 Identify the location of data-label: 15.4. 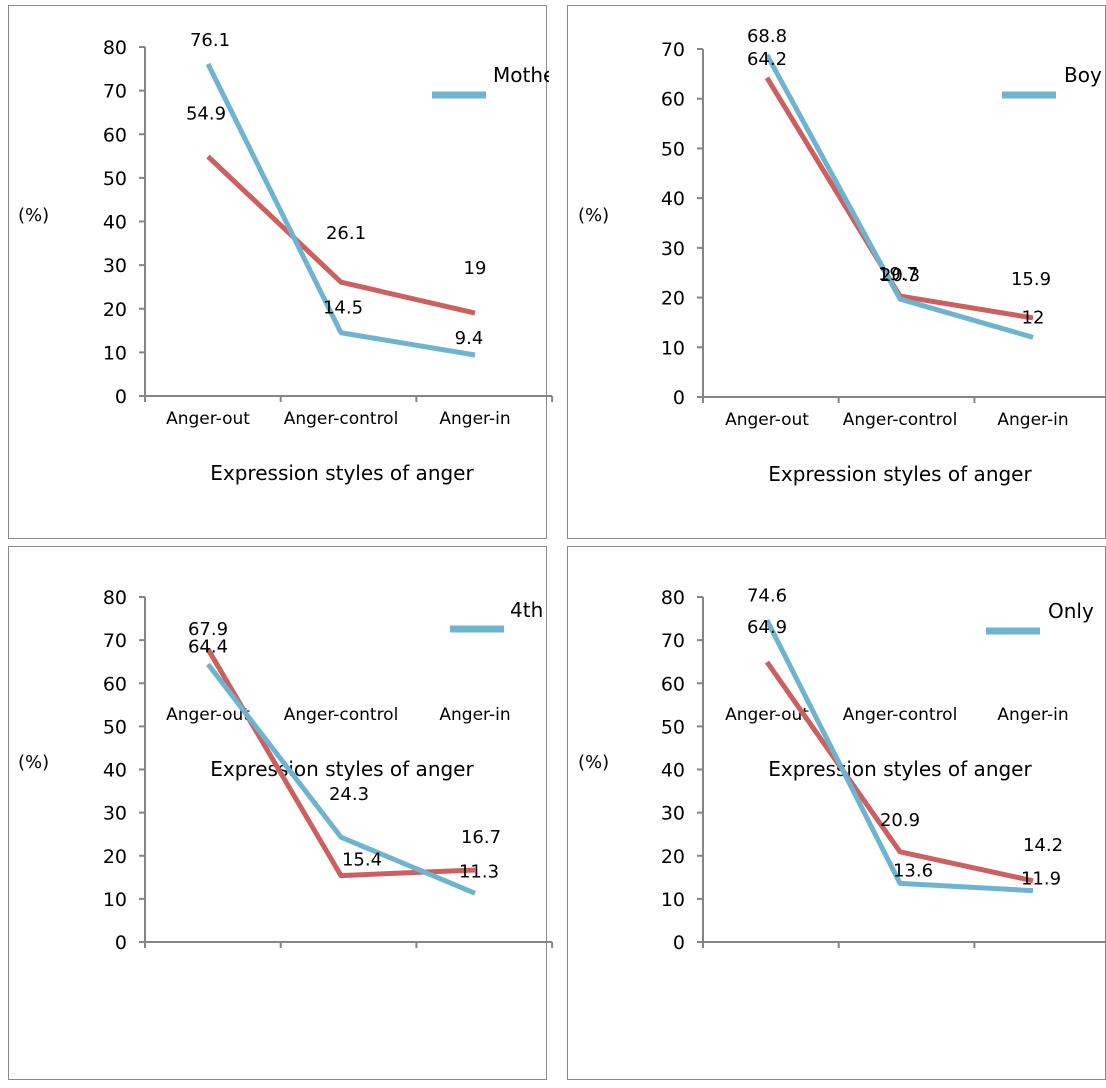
(362, 860).